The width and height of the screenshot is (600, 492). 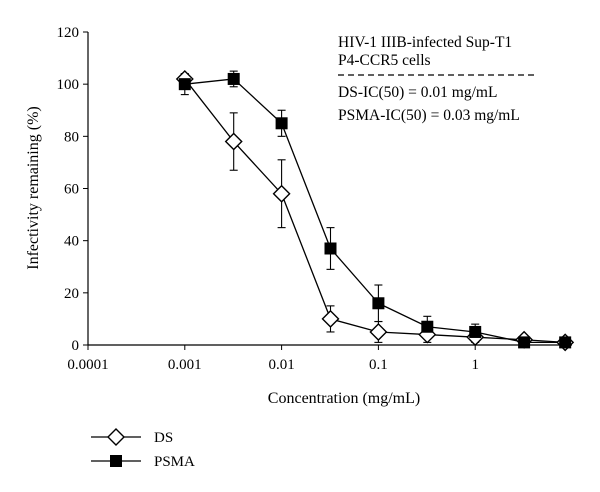 I want to click on y-axis-title: Infectivity remaining (%), so click(x=33, y=188).